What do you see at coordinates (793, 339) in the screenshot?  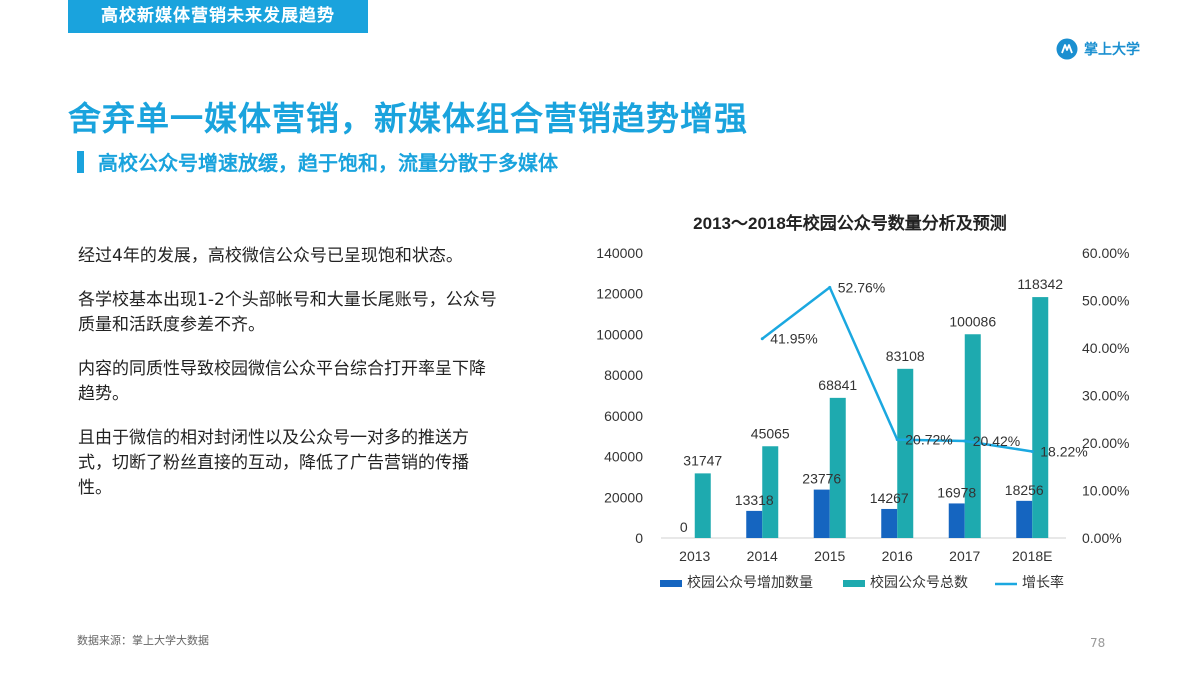 I see `growth-rate-label: 41.95%` at bounding box center [793, 339].